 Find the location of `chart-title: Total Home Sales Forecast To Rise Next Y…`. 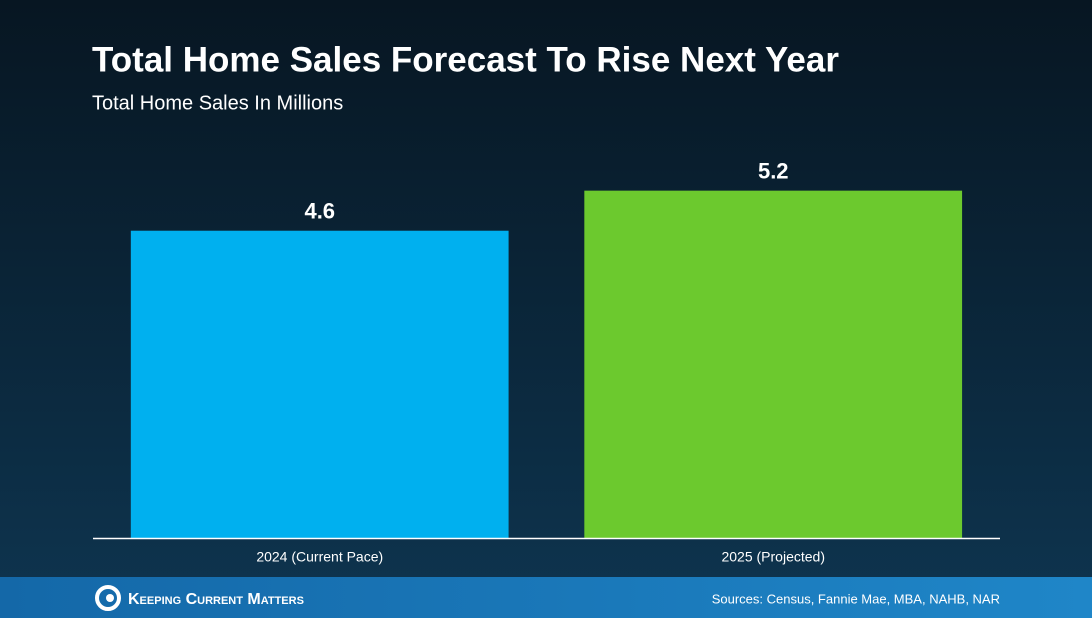

chart-title: Total Home Sales Forecast To Rise Next Y… is located at coordinates (465, 59).